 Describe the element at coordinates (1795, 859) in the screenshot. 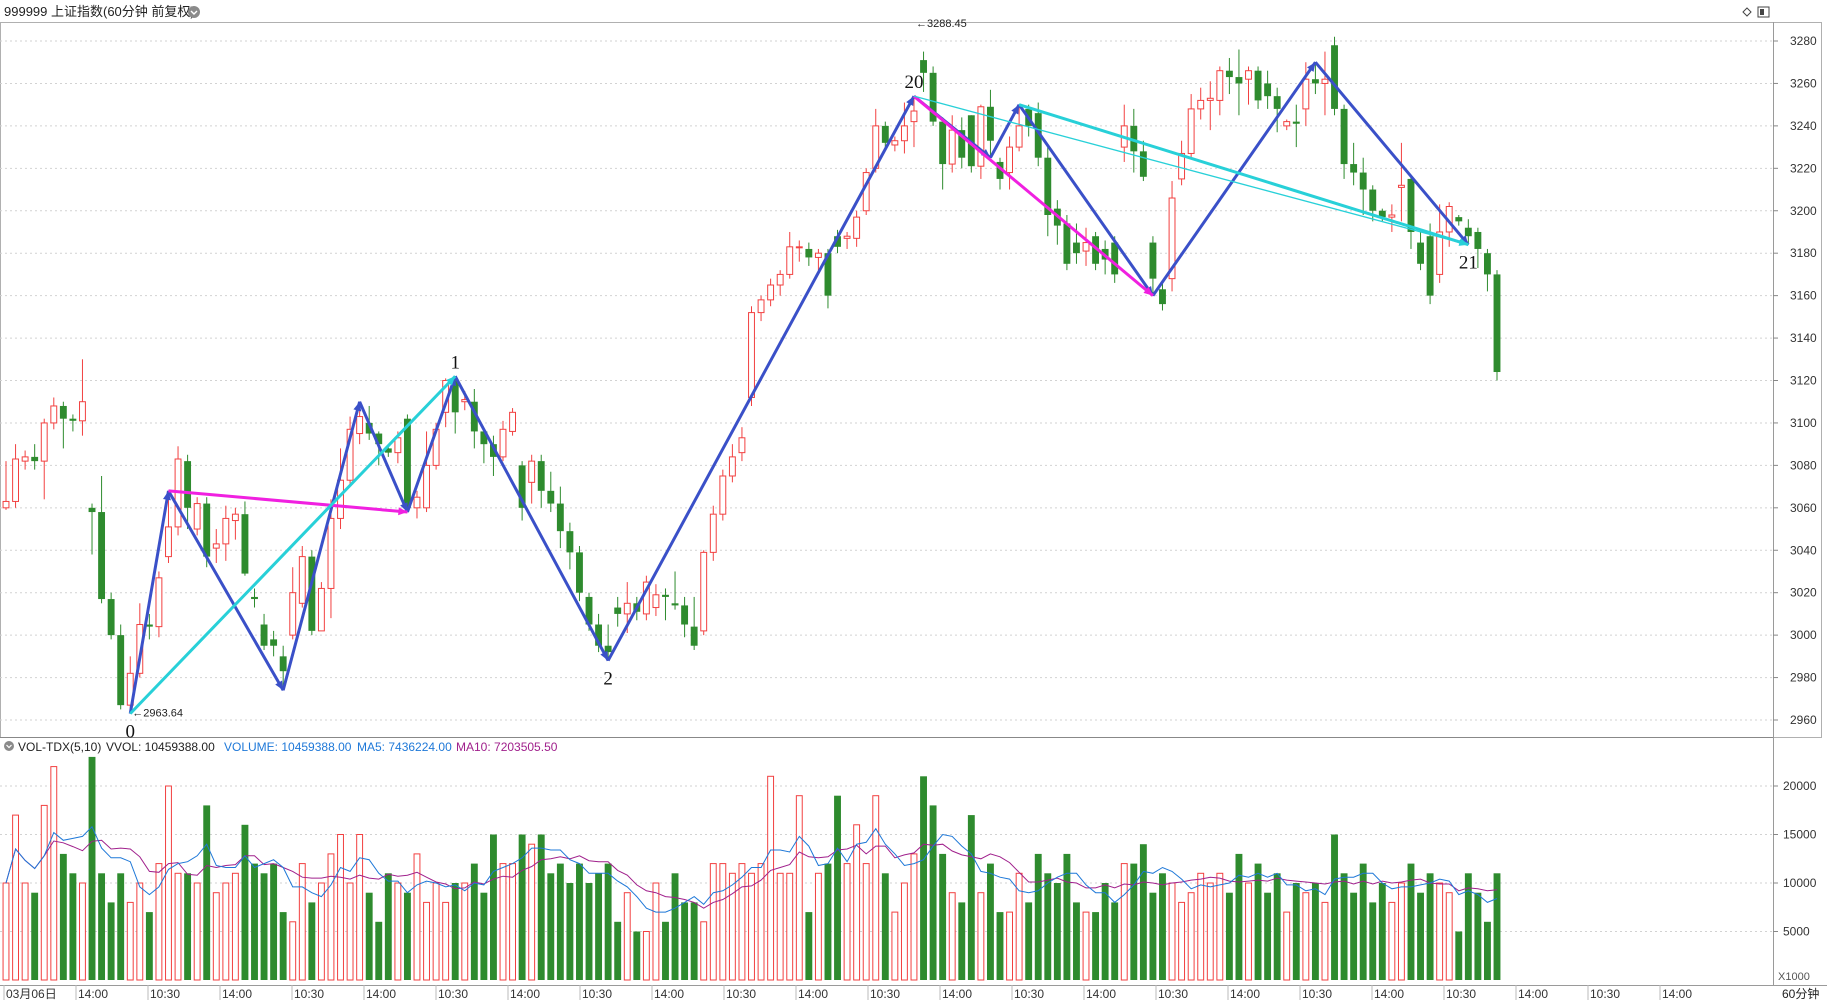

I see `volume-axis: 5000 10000 15000 20000` at that location.